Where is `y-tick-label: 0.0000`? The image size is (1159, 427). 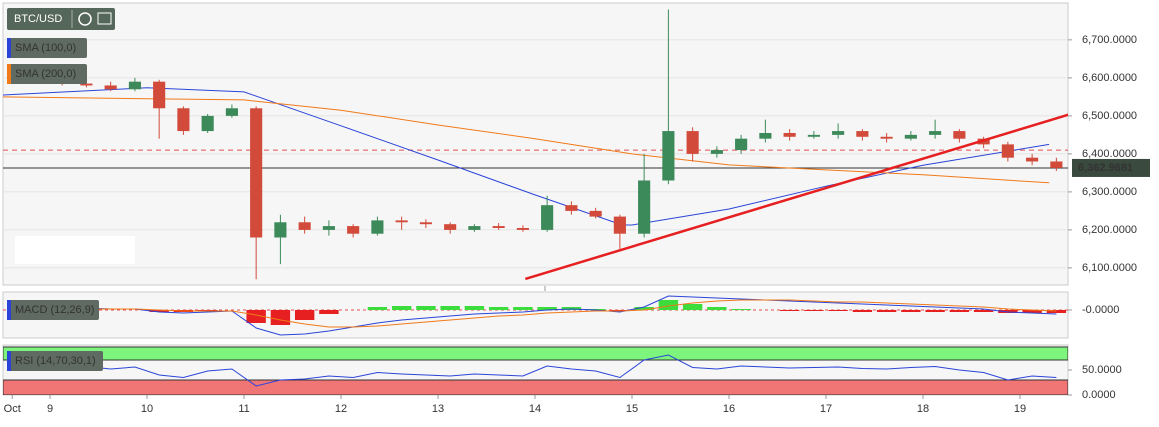
y-tick-label: 0.0000 is located at coordinates (1099, 395).